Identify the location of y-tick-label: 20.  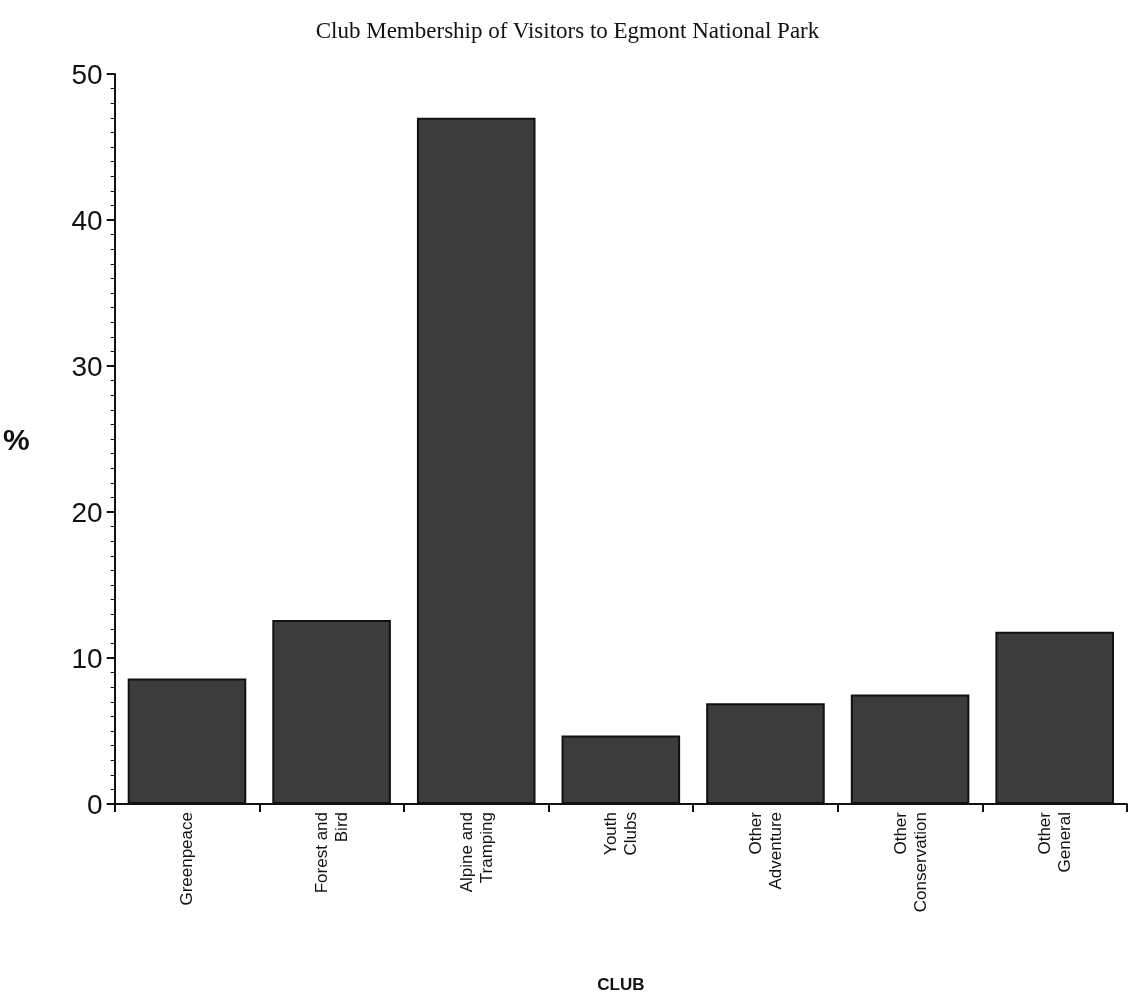
(87, 512).